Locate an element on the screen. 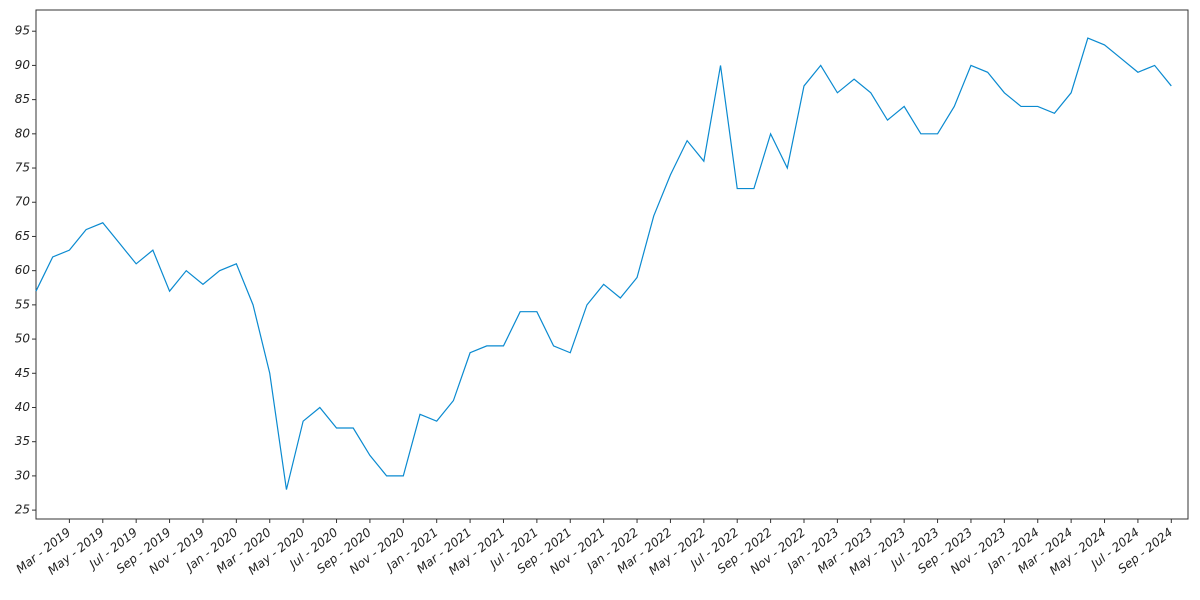  y-tick-label: 65 is located at coordinates (22, 236).